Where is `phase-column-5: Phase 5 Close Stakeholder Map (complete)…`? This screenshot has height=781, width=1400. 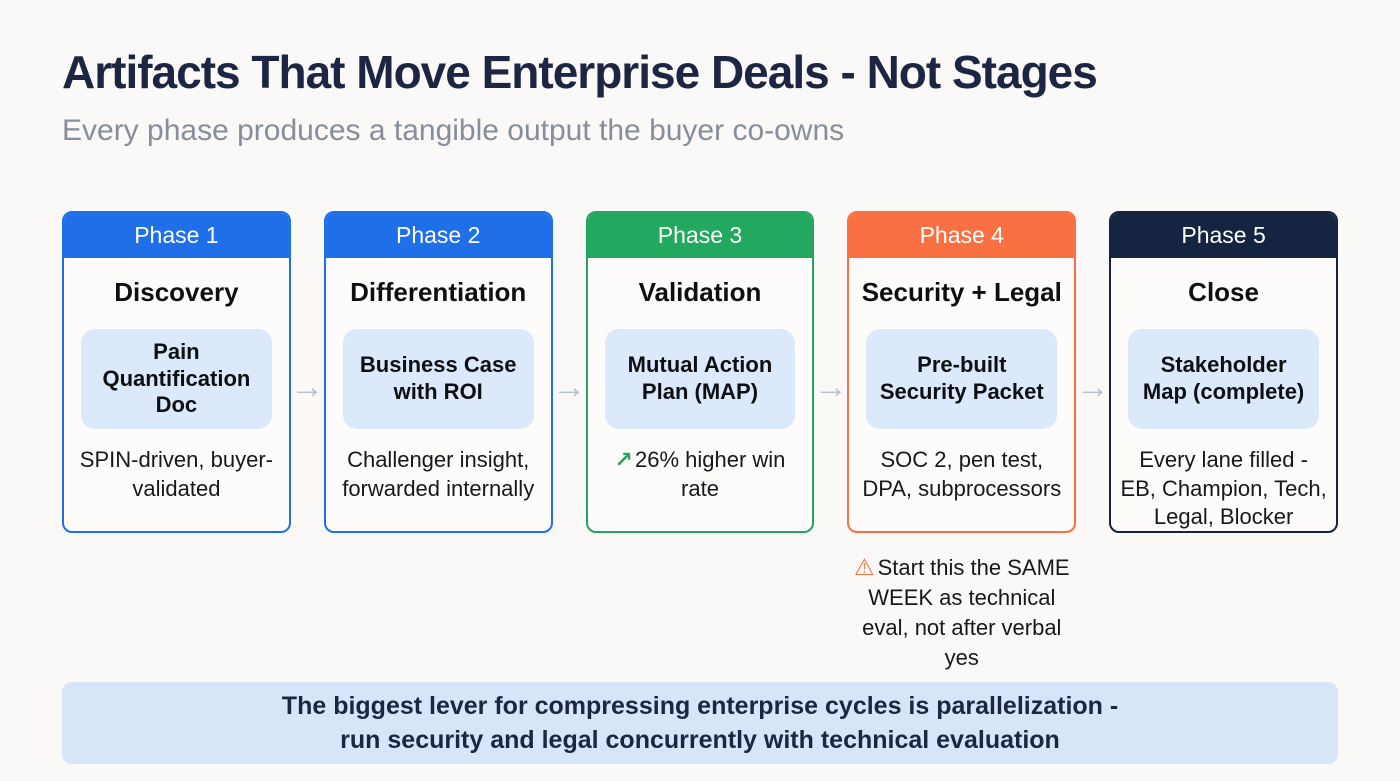 phase-column-5: Phase 5 Close Stakeholder Map (complete)… is located at coordinates (1223, 371).